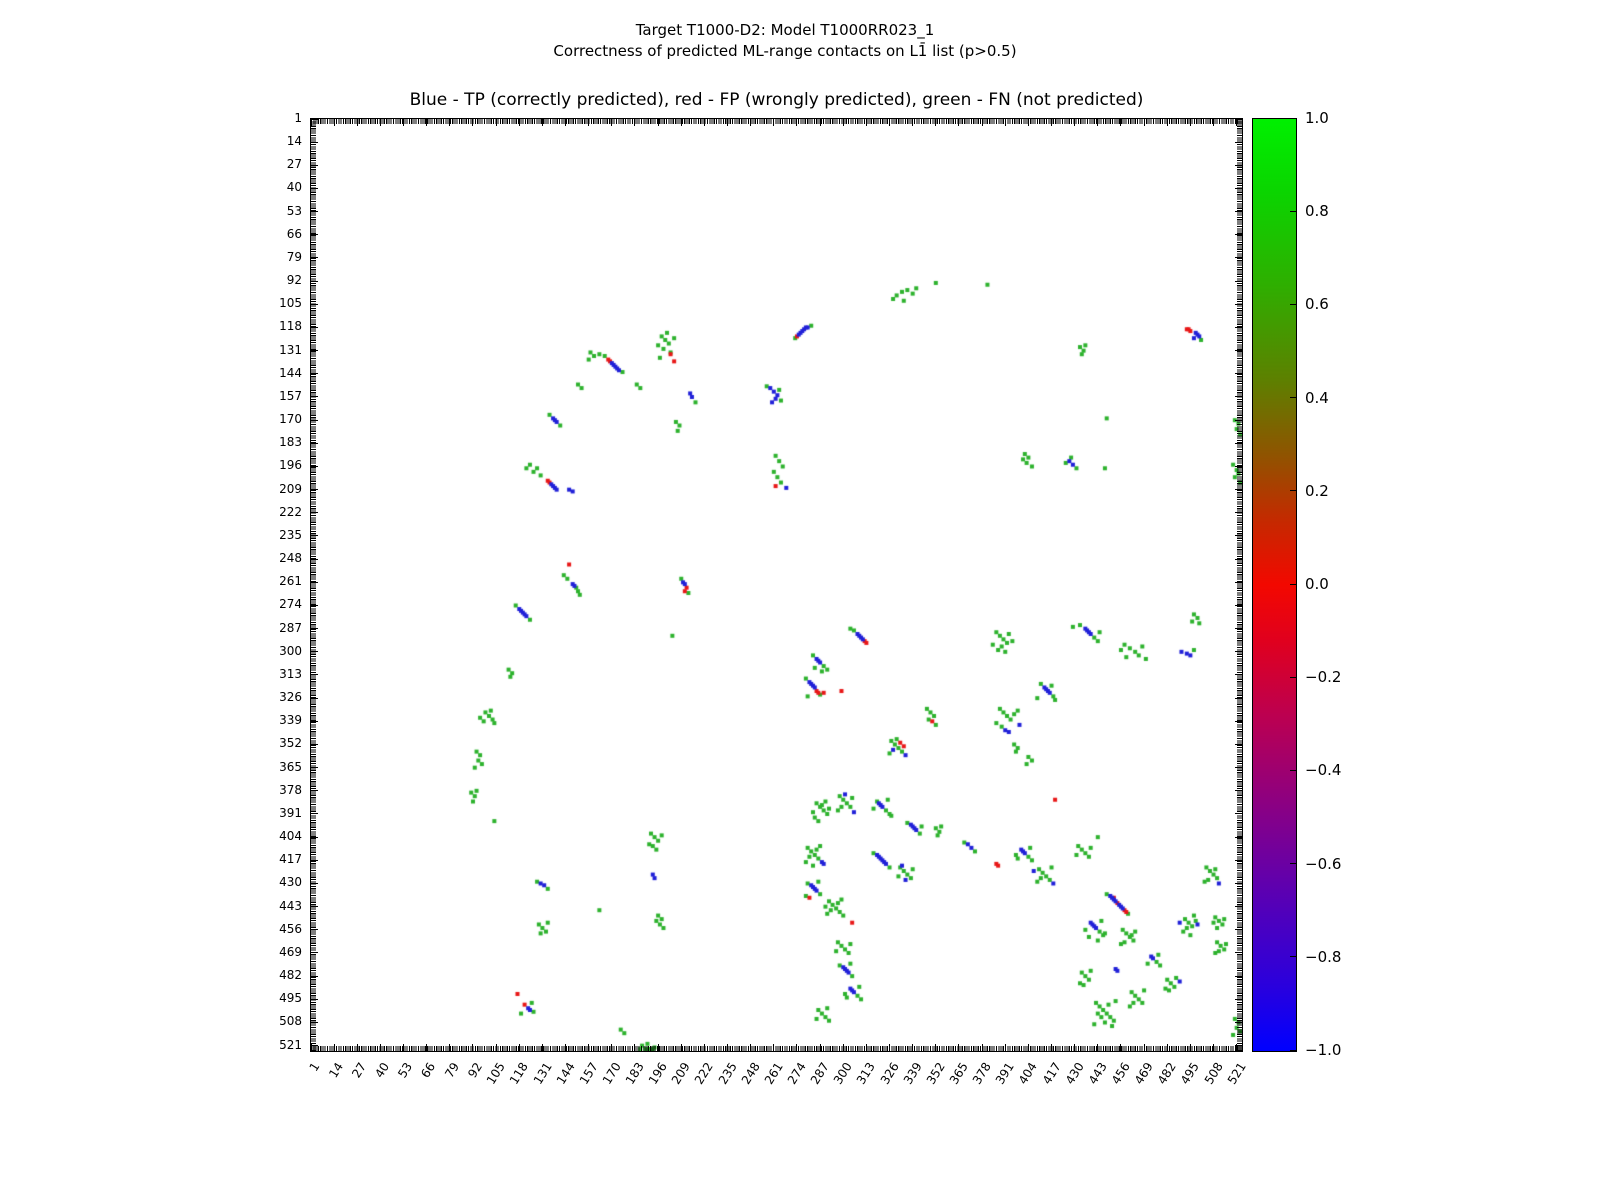 Image resolution: width=1600 pixels, height=1200 pixels. I want to click on y-tick-label: 352, so click(290, 743).